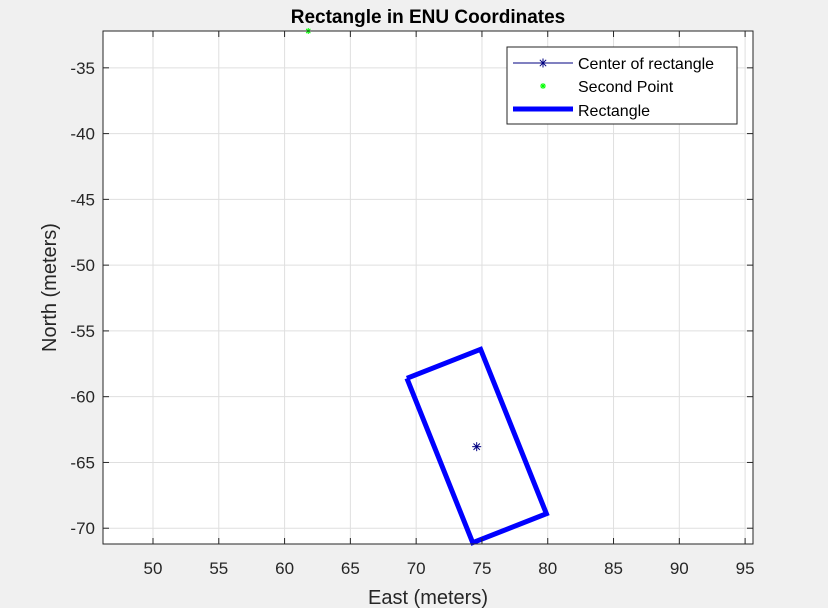 The width and height of the screenshot is (828, 608). I want to click on x-tick-label: 60, so click(284, 568).